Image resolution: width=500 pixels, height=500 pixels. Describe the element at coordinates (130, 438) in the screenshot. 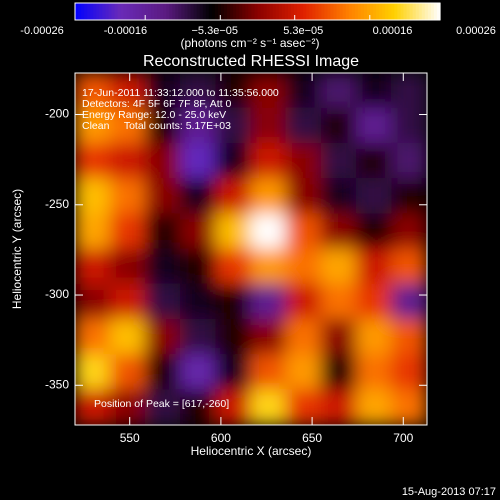

I see `x-tick-label: 550` at that location.